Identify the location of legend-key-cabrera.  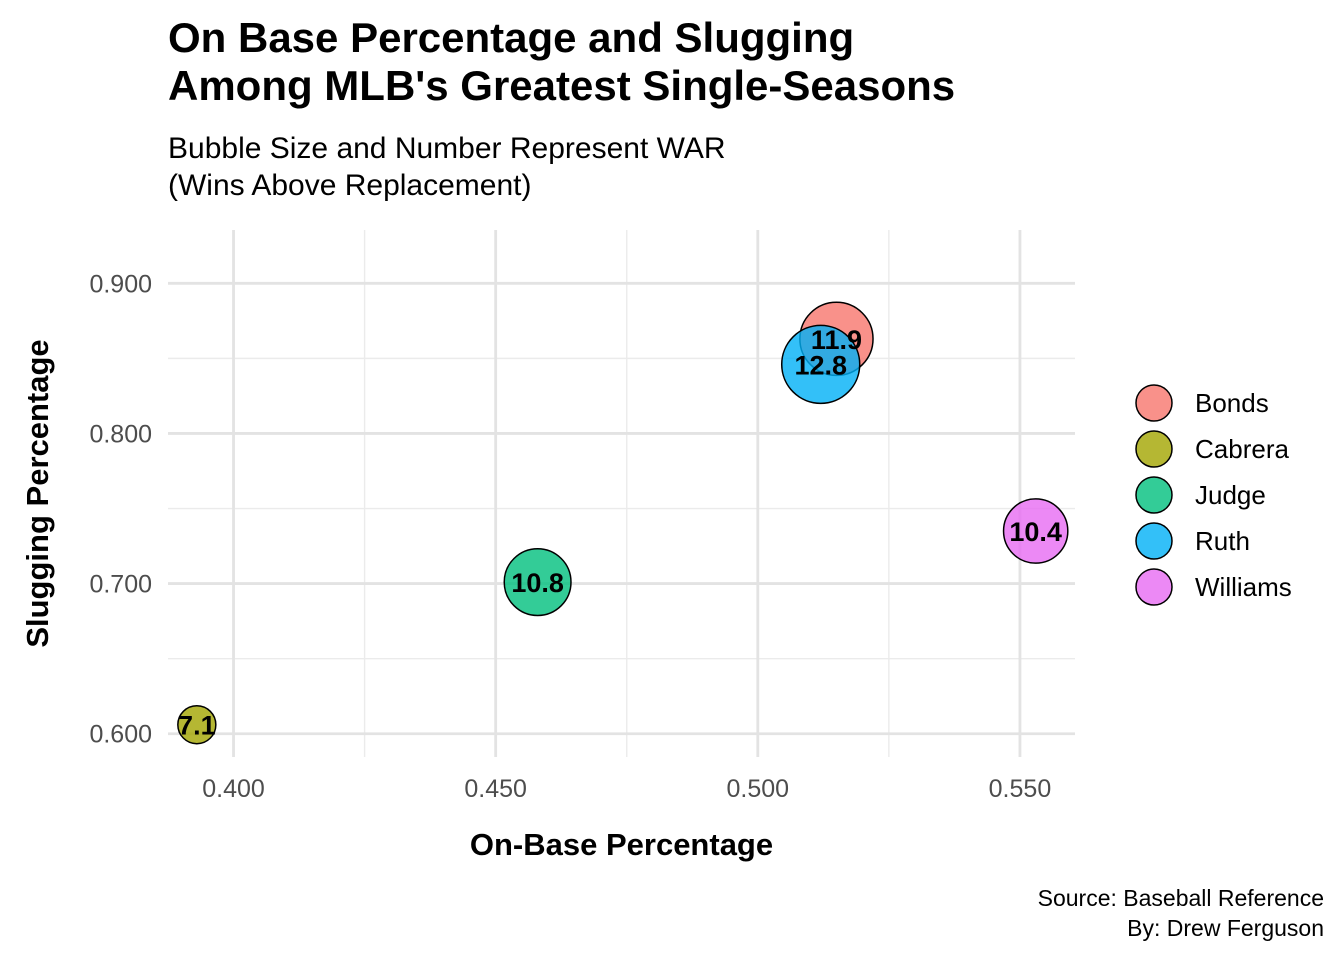
(1154, 449).